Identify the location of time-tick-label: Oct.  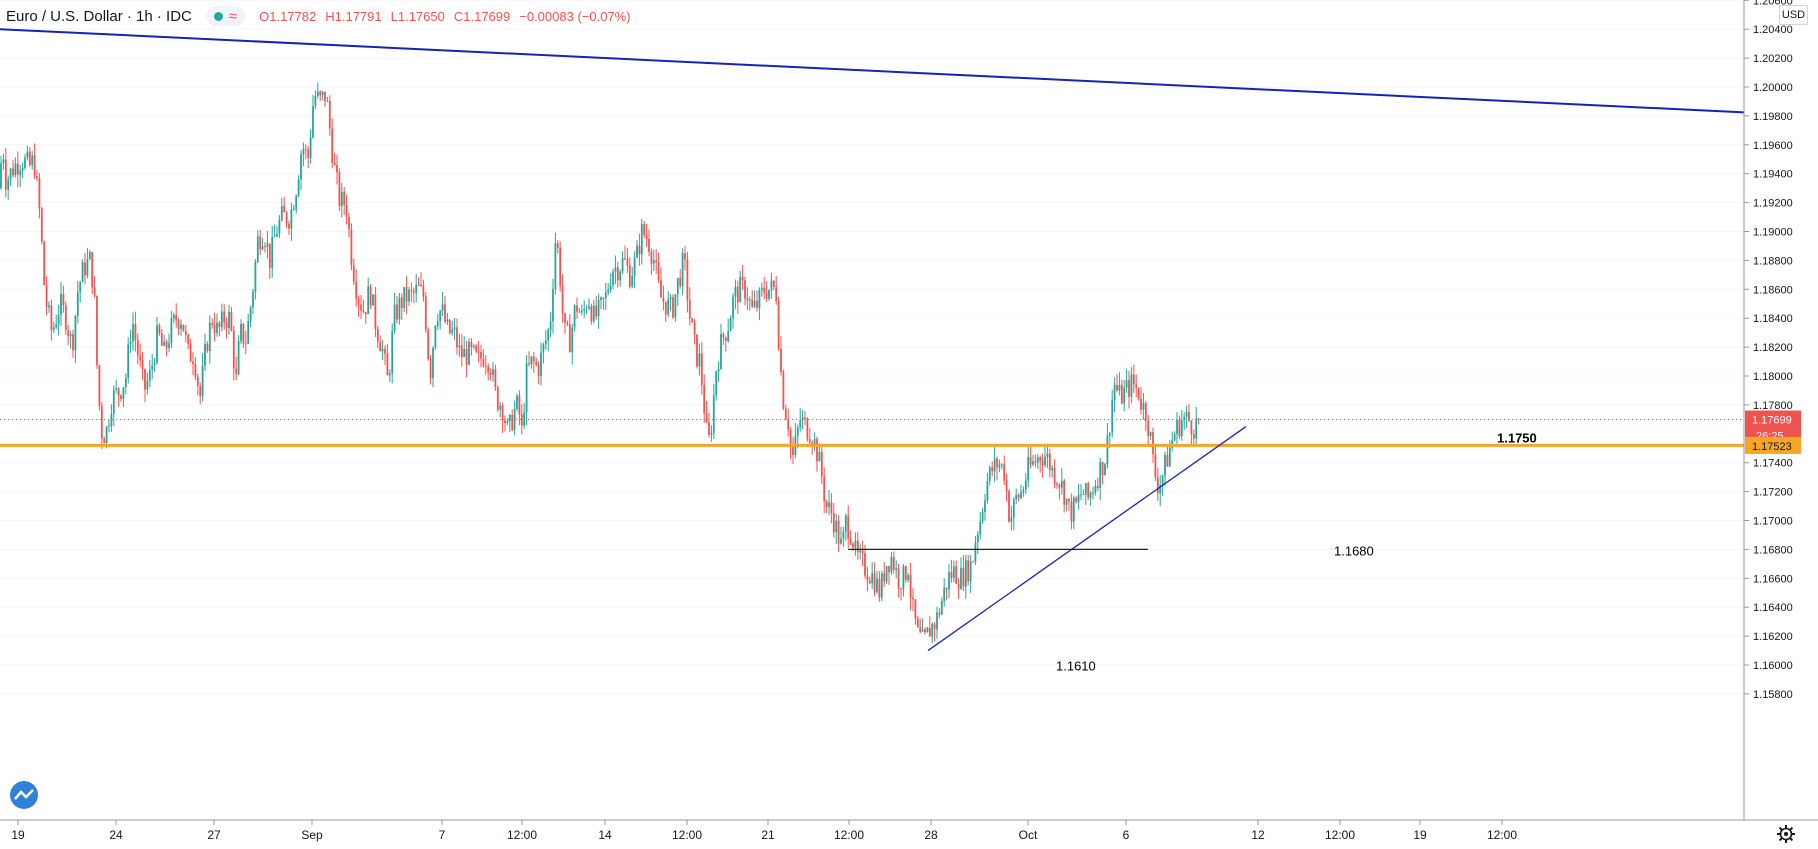
(1028, 835).